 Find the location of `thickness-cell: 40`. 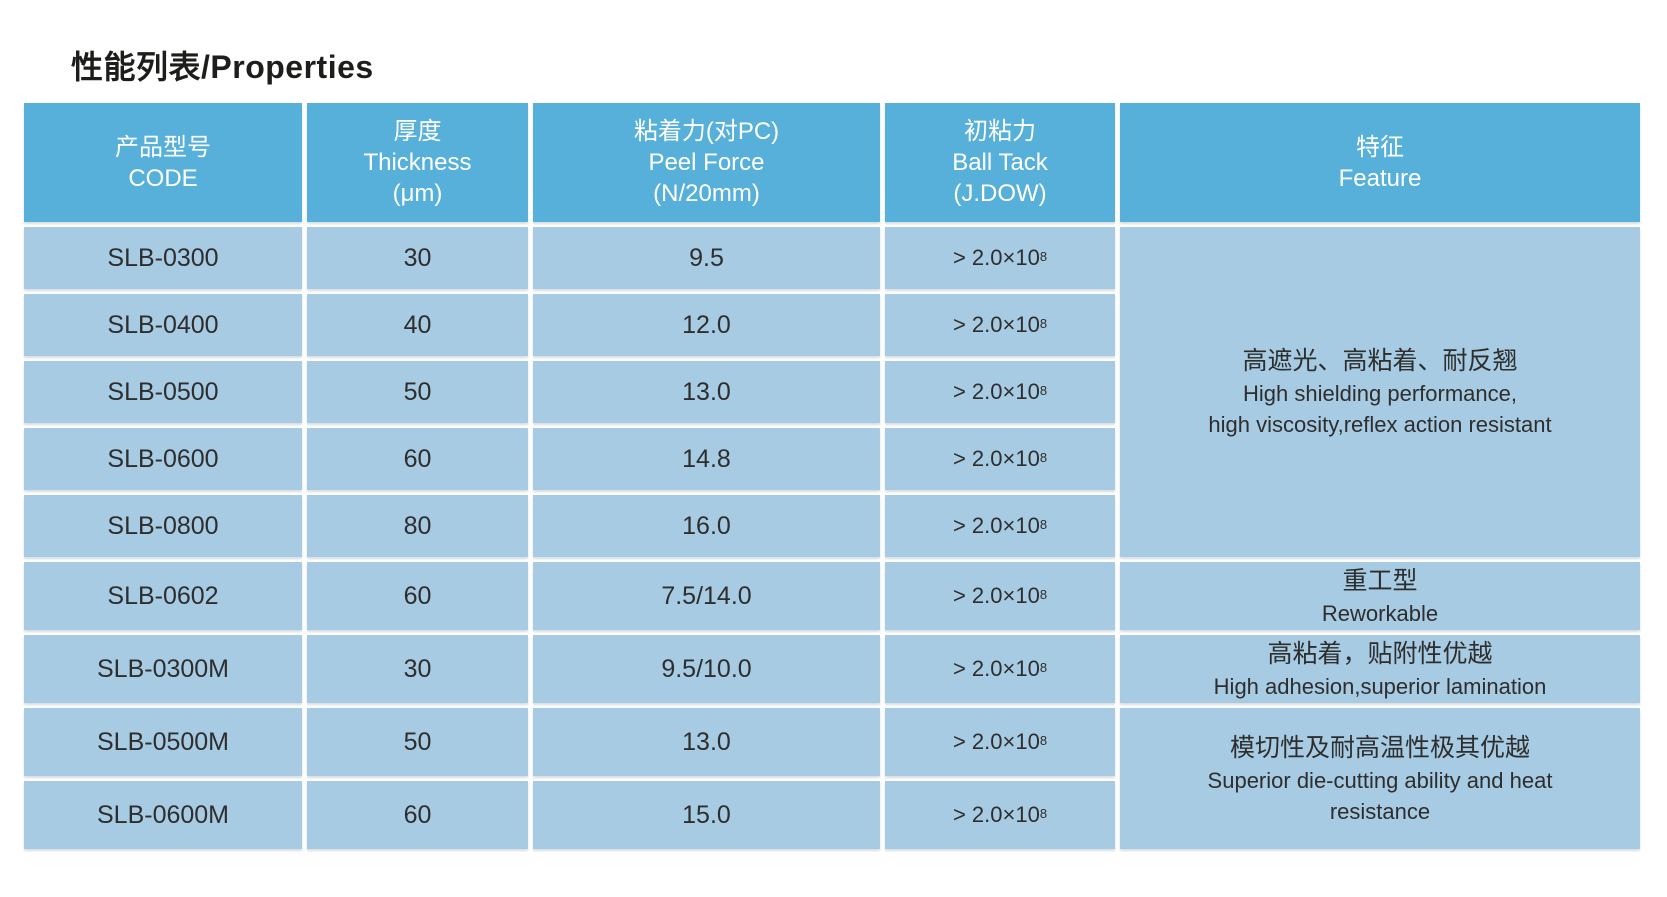

thickness-cell: 40 is located at coordinates (417, 325).